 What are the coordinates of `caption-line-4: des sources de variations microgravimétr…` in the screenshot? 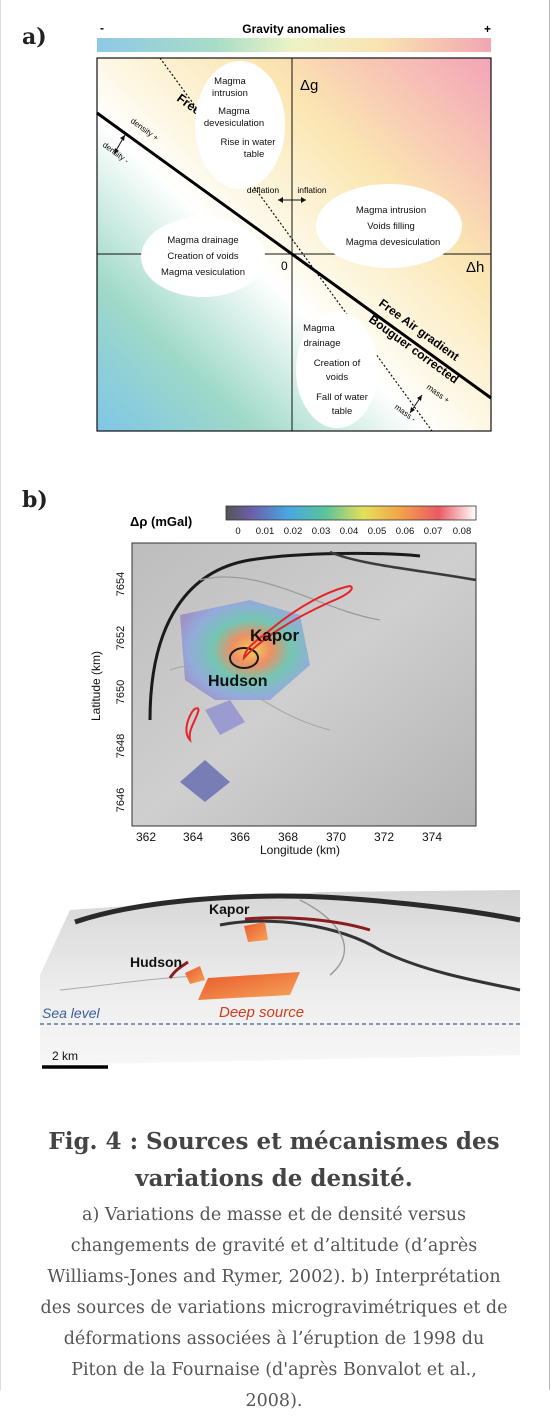 It's located at (274, 1308).